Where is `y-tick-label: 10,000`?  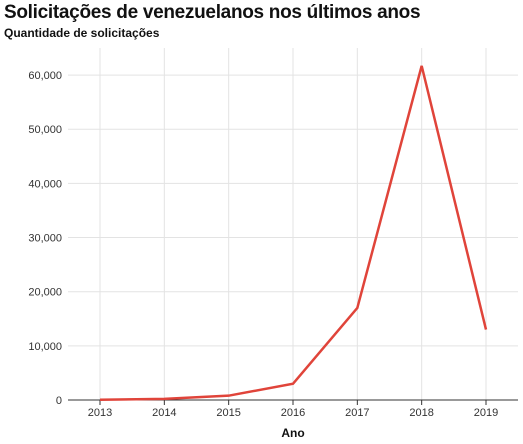 y-tick-label: 10,000 is located at coordinates (45, 347).